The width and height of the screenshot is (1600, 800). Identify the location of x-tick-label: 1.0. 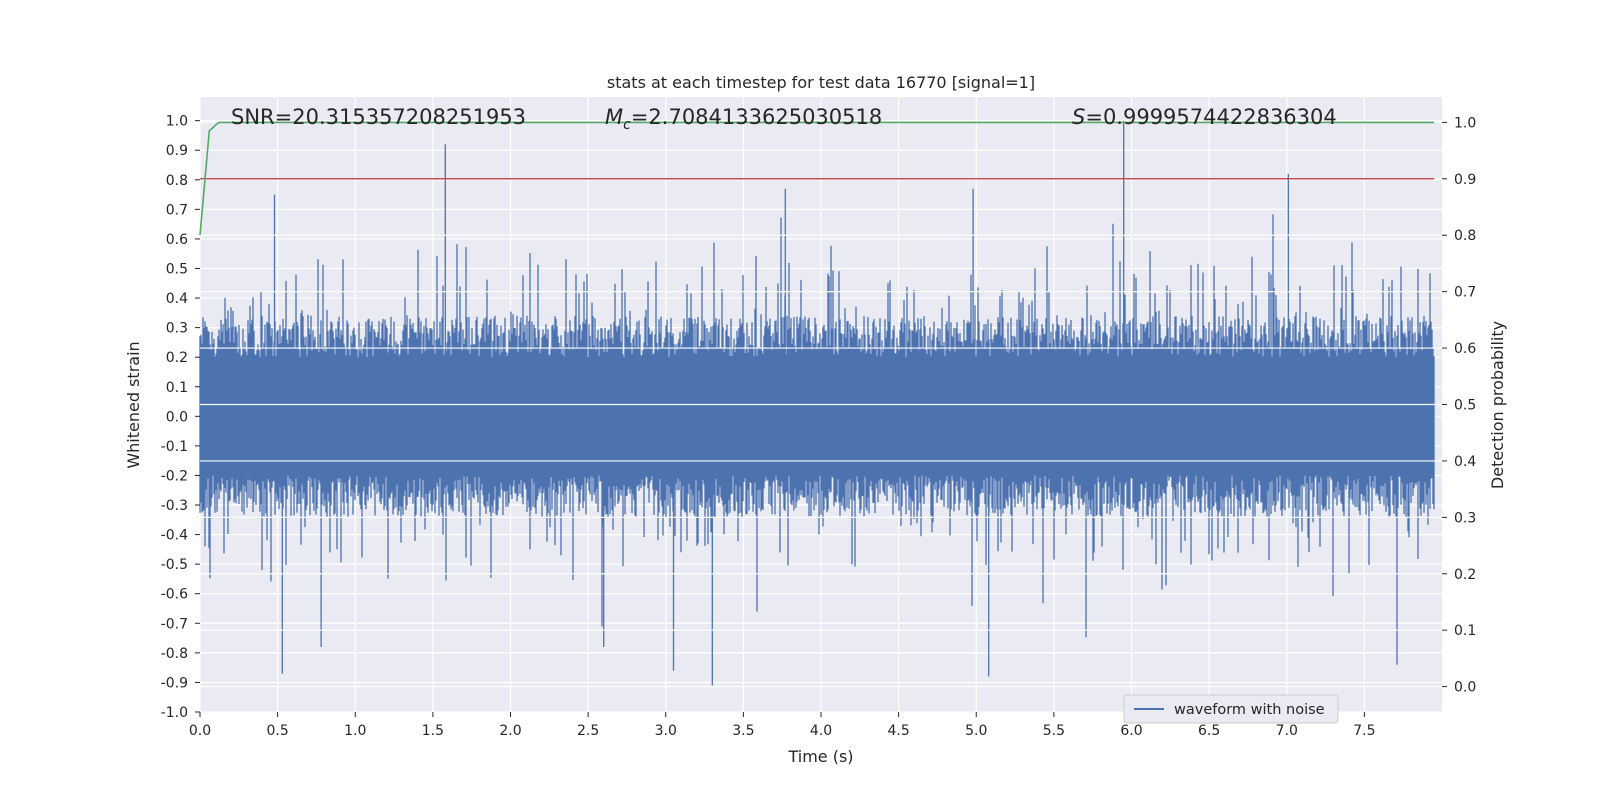
(355, 731).